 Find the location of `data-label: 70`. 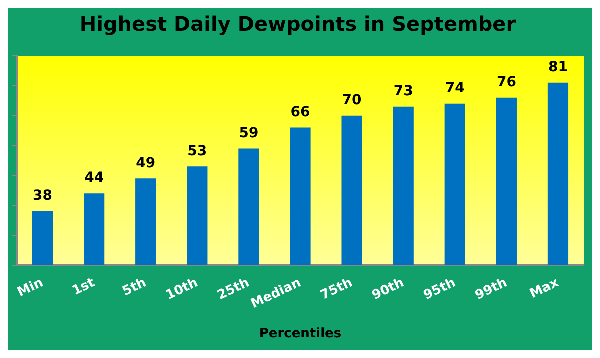

data-label: 70 is located at coordinates (352, 100).